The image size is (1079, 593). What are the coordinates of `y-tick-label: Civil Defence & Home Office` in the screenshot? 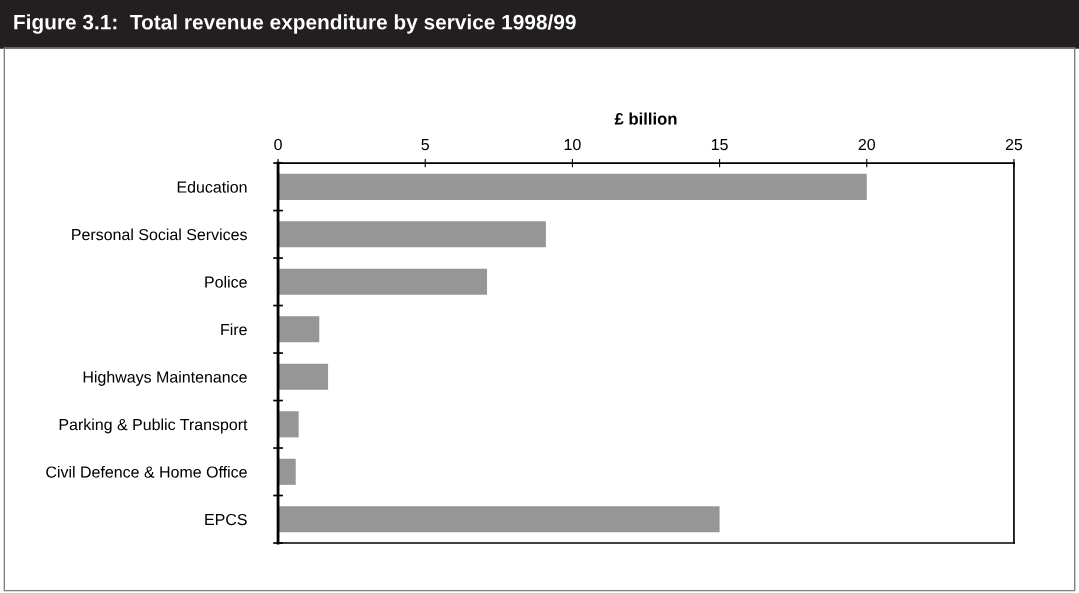 It's located at (146, 471).